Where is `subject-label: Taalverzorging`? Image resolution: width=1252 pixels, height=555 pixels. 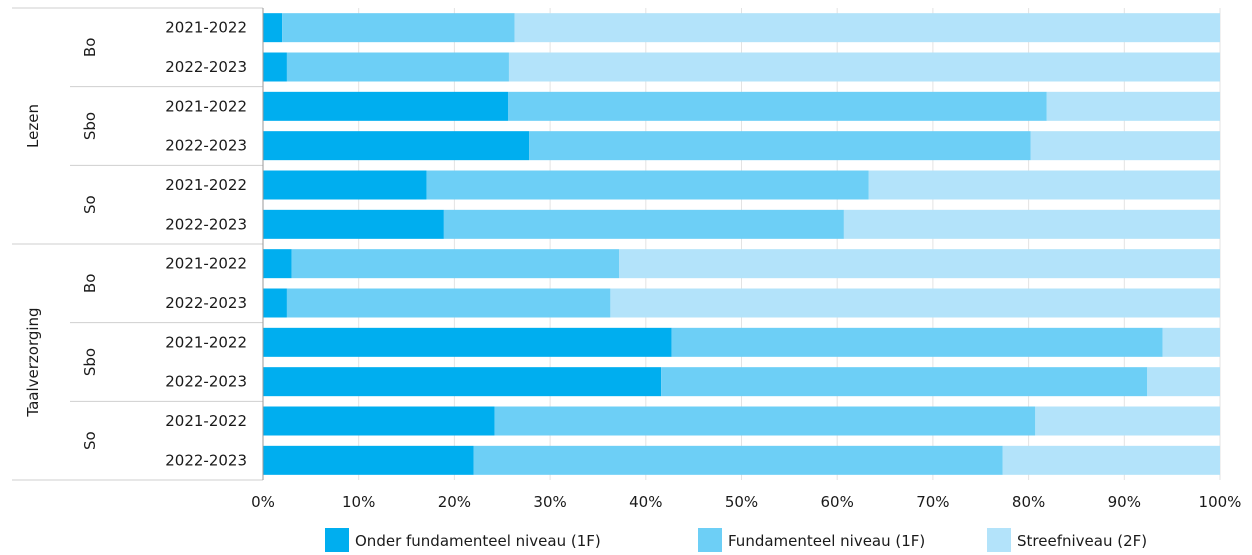
subject-label: Taalverzorging is located at coordinates (33, 362).